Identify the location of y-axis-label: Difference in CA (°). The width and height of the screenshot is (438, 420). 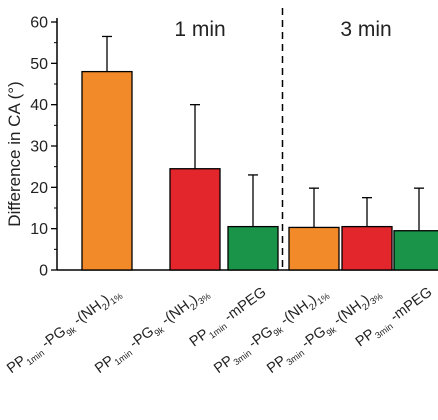
(14, 153).